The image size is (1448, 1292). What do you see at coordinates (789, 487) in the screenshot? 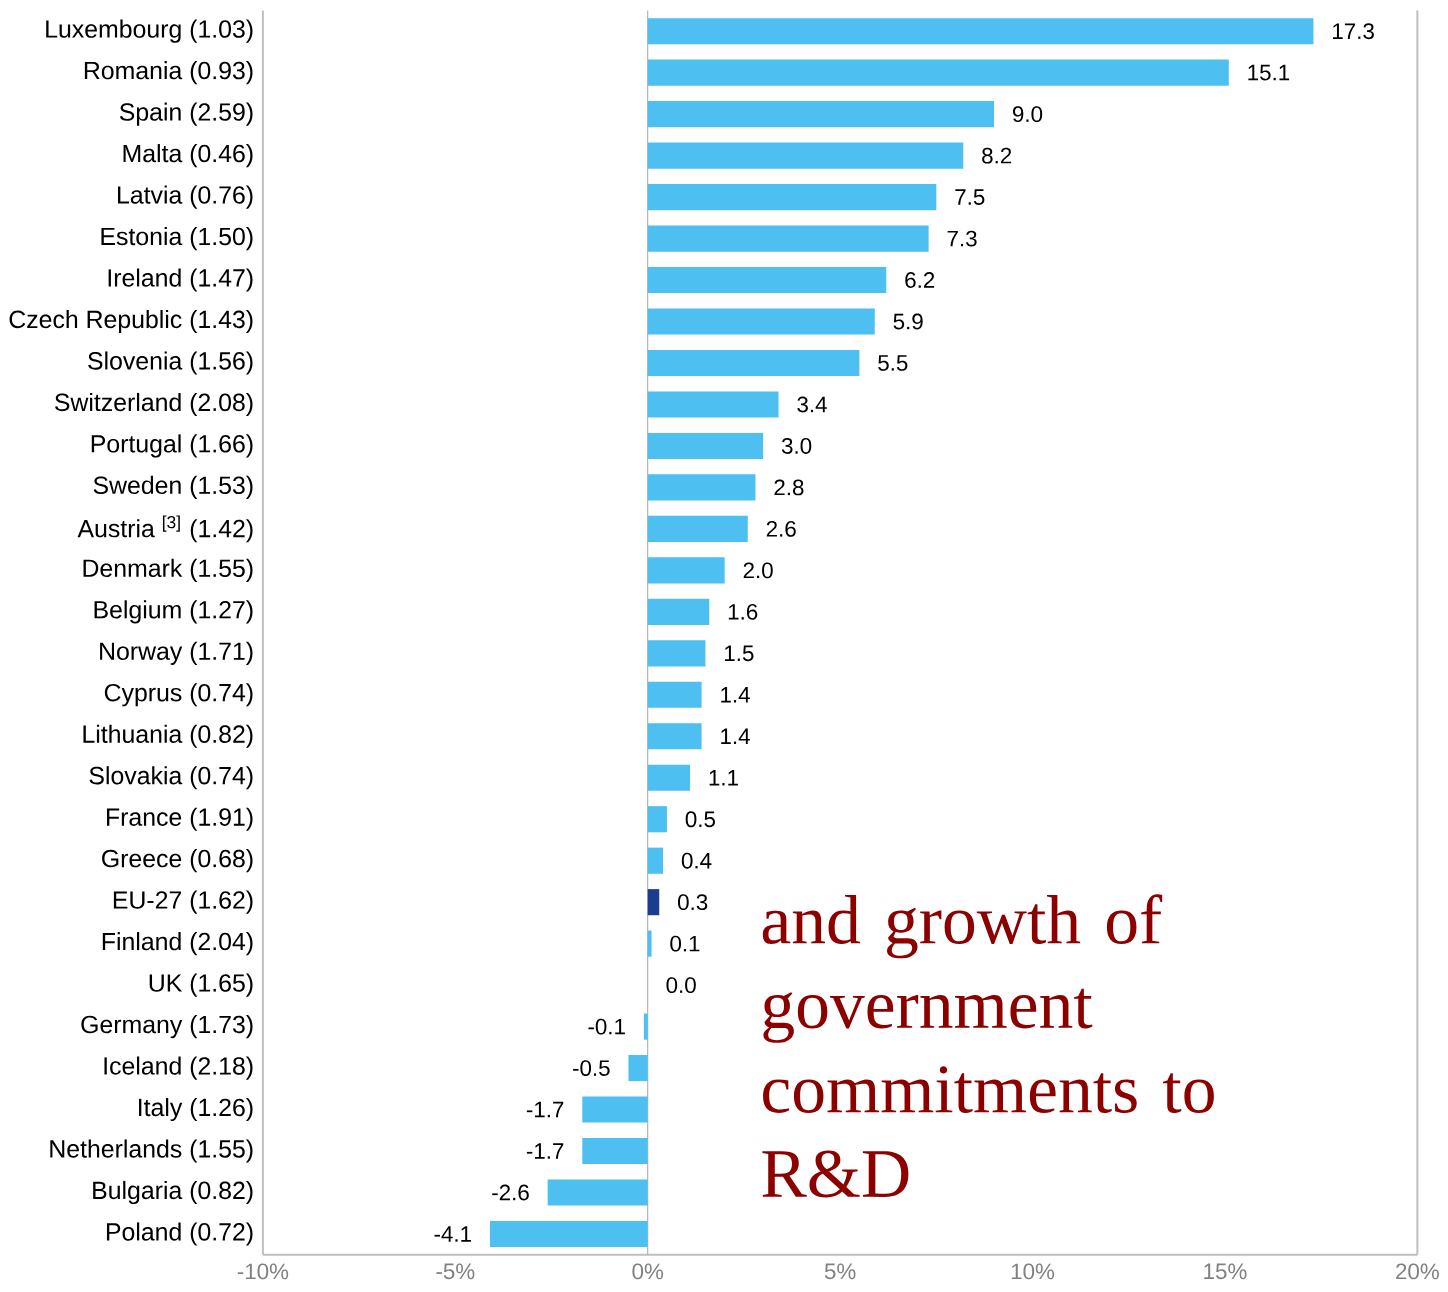
I see `data-label: 2.8` at bounding box center [789, 487].